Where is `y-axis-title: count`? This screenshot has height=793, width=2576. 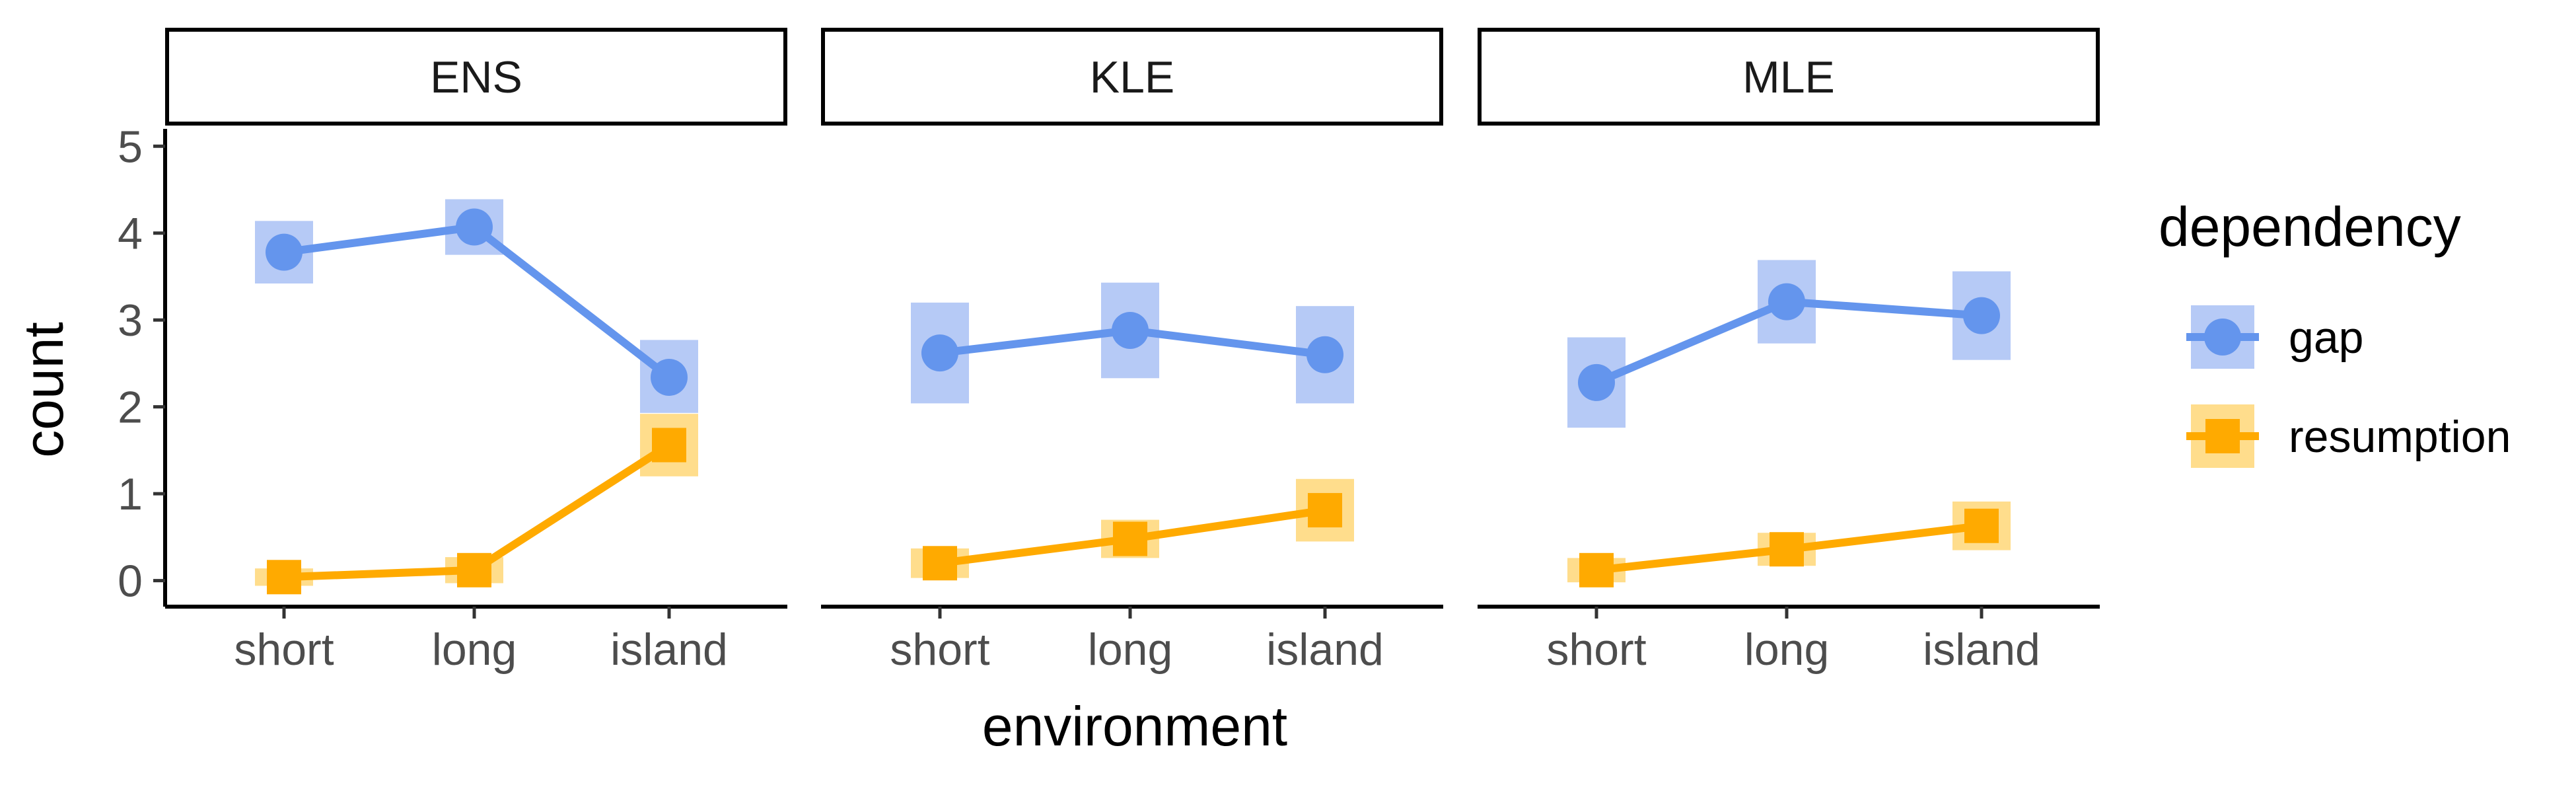
y-axis-title: count is located at coordinates (44, 390).